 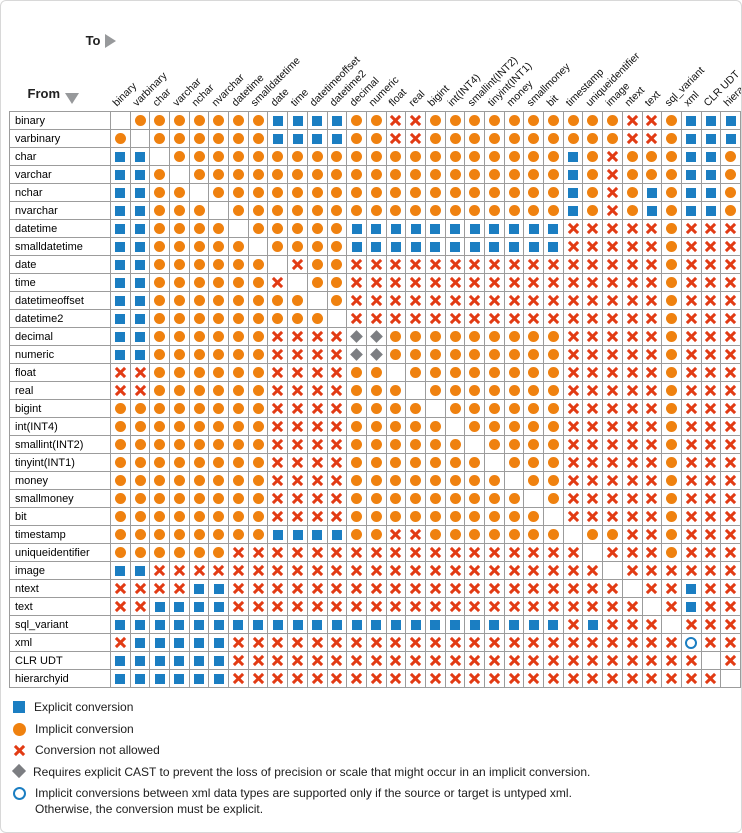 What do you see at coordinates (653, 98) in the screenshot?
I see `column-header-text: text` at bounding box center [653, 98].